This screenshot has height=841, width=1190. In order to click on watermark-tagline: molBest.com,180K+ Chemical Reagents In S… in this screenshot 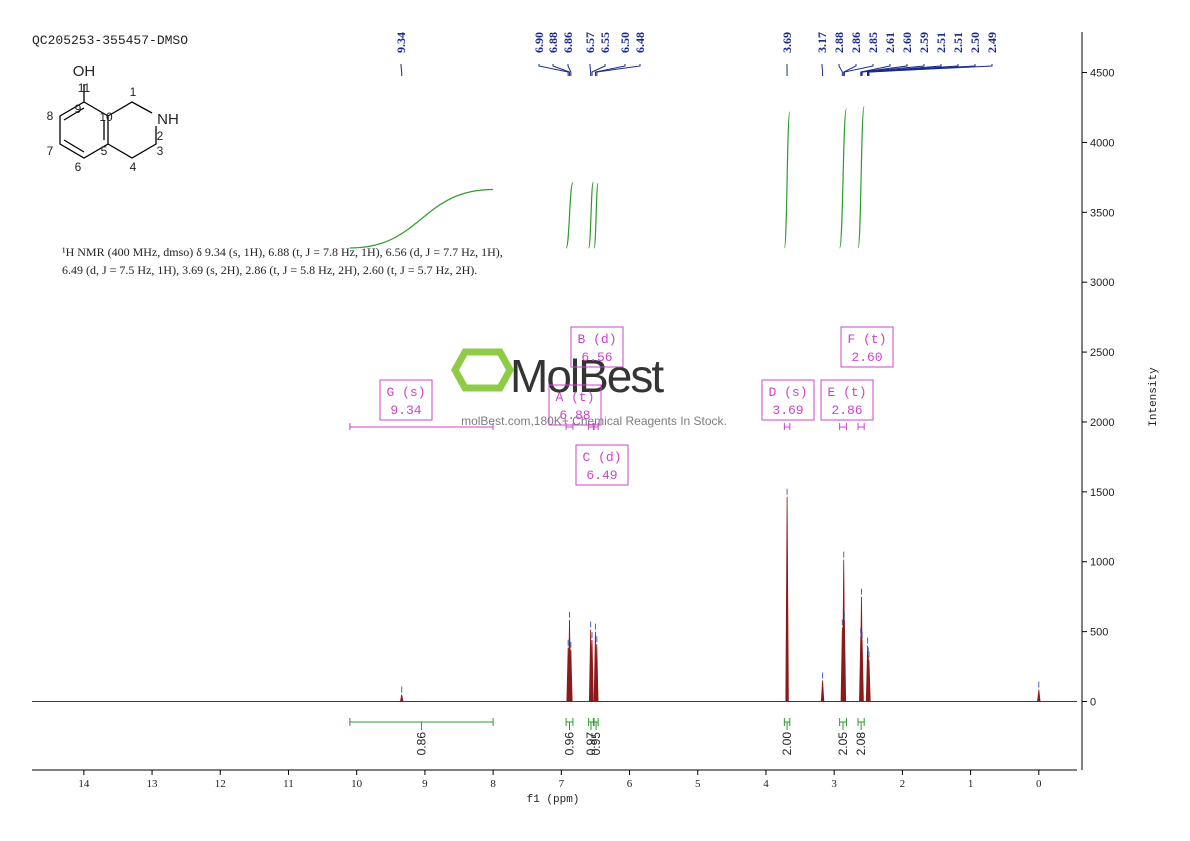, I will do `click(594, 421)`.